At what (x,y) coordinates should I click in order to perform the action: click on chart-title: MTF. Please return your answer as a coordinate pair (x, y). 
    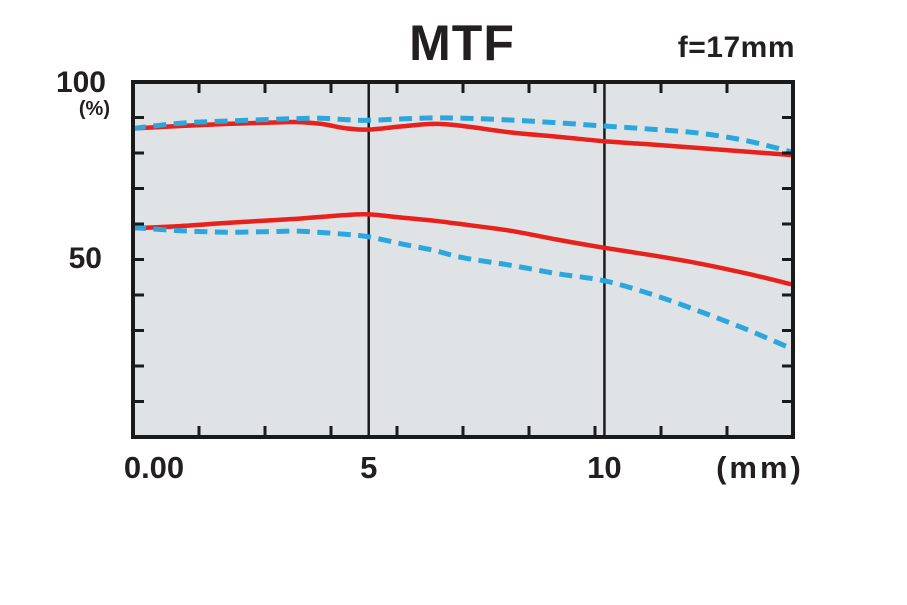
    Looking at the image, I should click on (462, 43).